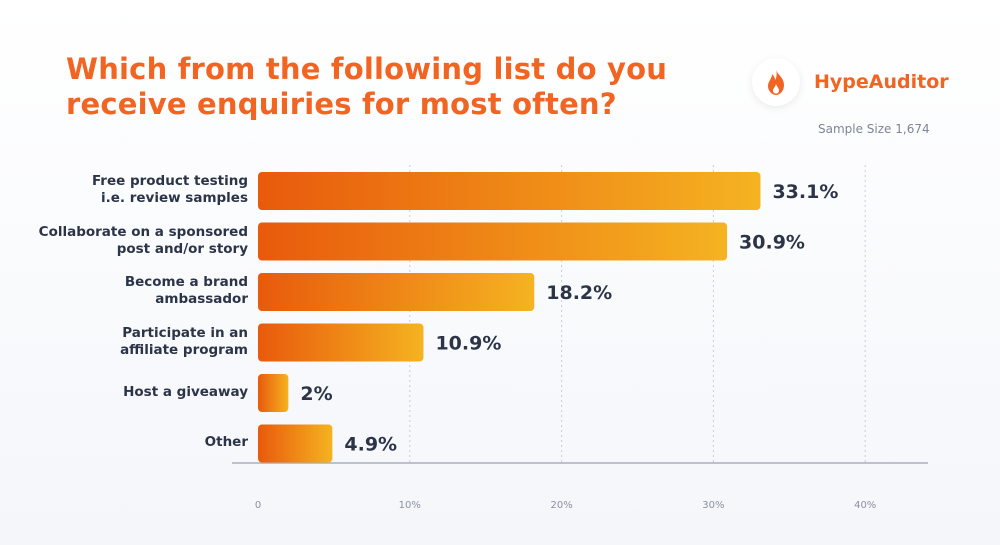 Image resolution: width=1000 pixels, height=545 pixels. I want to click on category-label-line: ambassador, so click(201, 299).